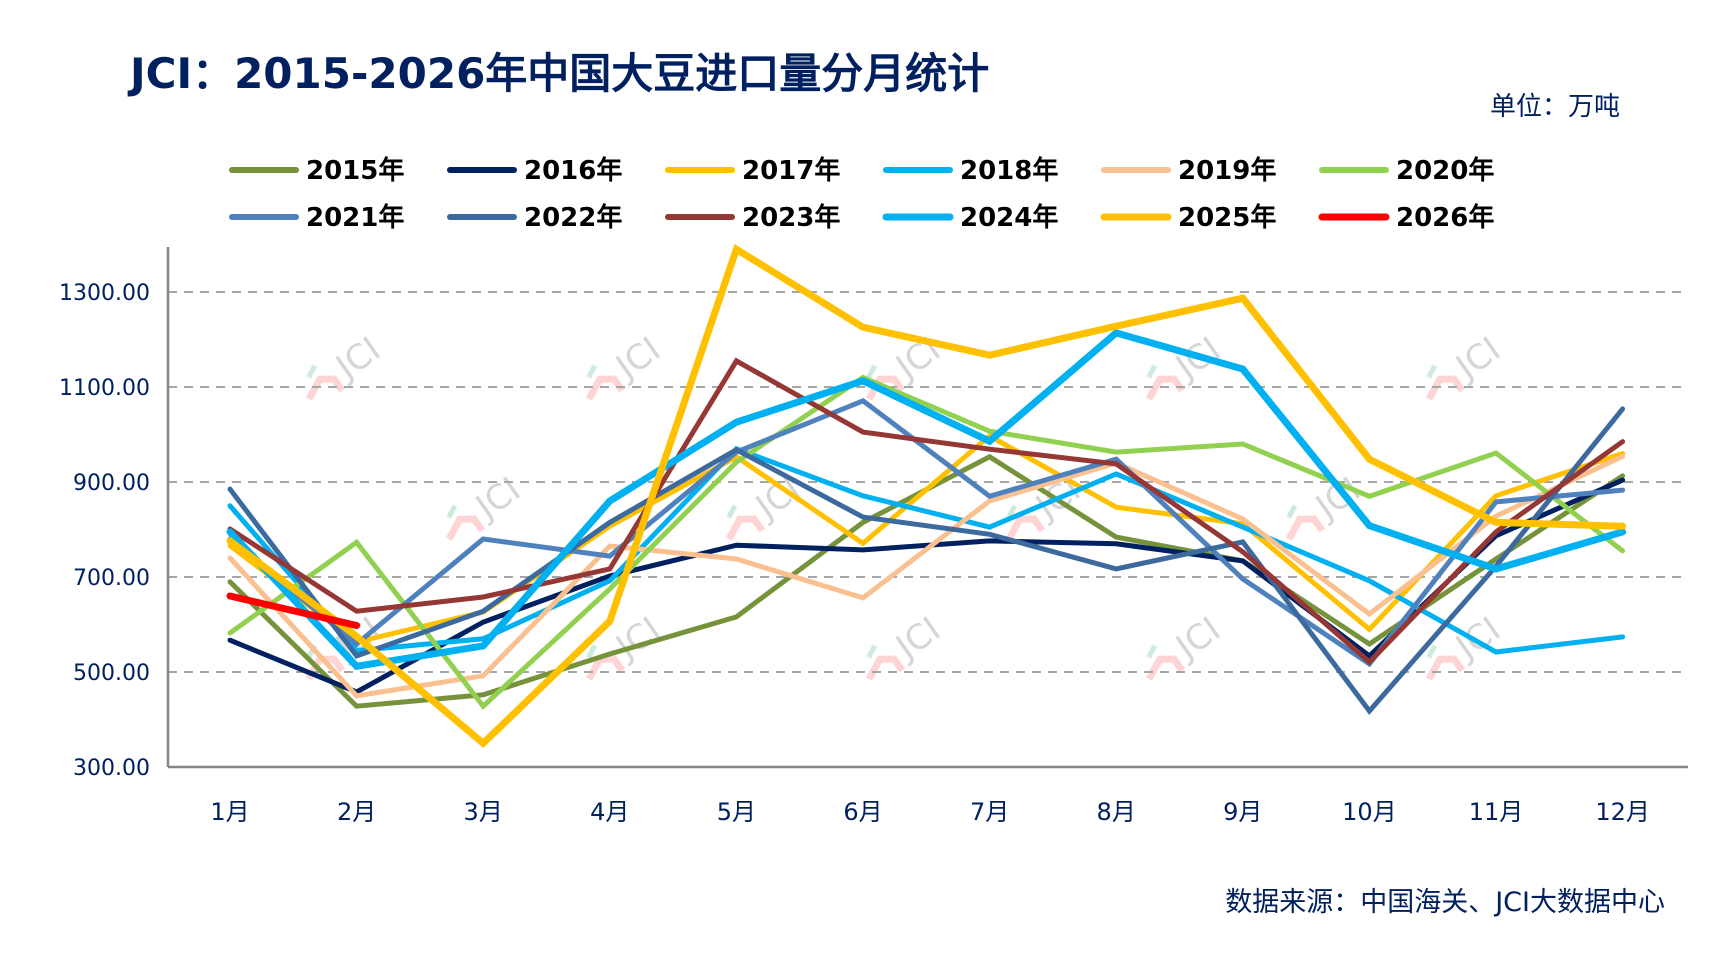  What do you see at coordinates (1116, 812) in the screenshot?
I see `x-tick-label: 8月` at bounding box center [1116, 812].